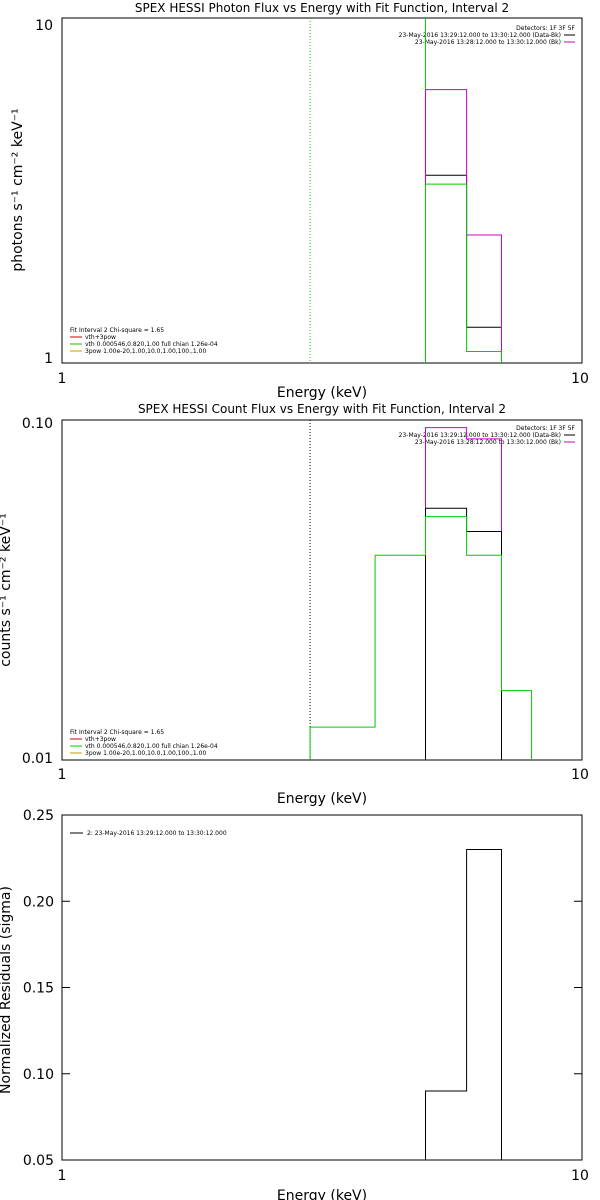 The height and width of the screenshot is (1200, 600). What do you see at coordinates (38, 1075) in the screenshot?
I see `residuals-y-tick-label: 0.10` at bounding box center [38, 1075].